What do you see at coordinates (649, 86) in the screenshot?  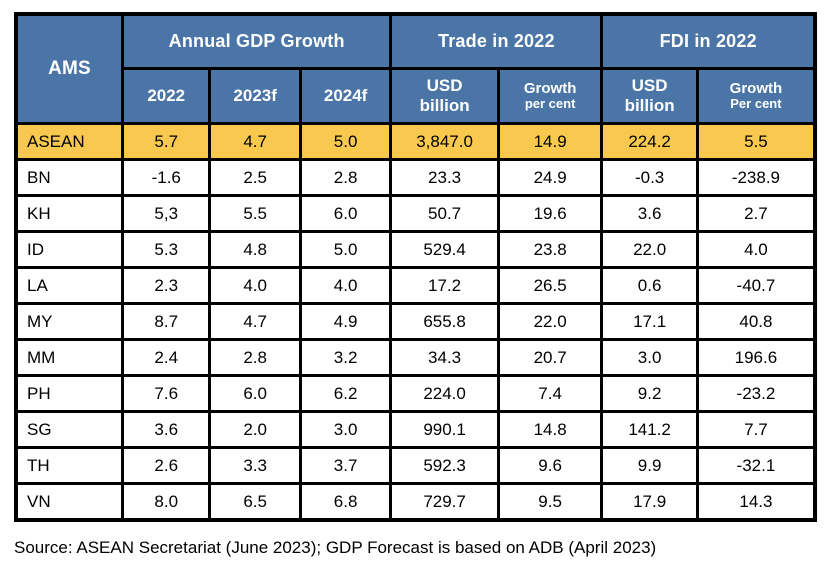 I see `header-line: USD` at bounding box center [649, 86].